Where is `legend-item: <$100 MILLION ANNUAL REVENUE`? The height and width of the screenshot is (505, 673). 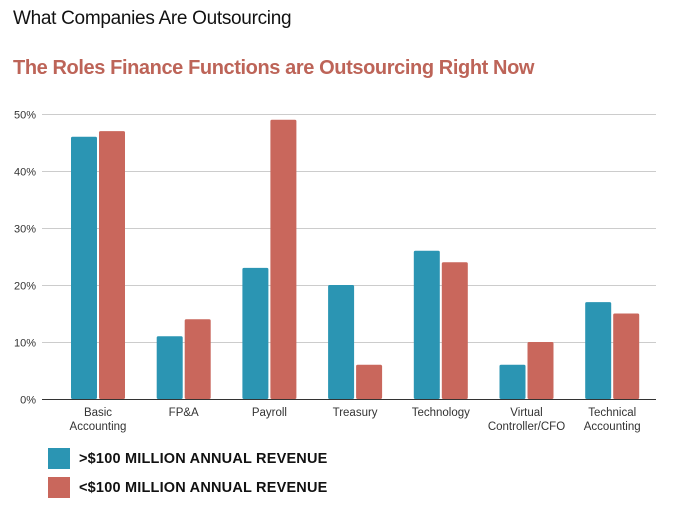
legend-item: <$100 MILLION ANNUAL REVENUE is located at coordinates (188, 487).